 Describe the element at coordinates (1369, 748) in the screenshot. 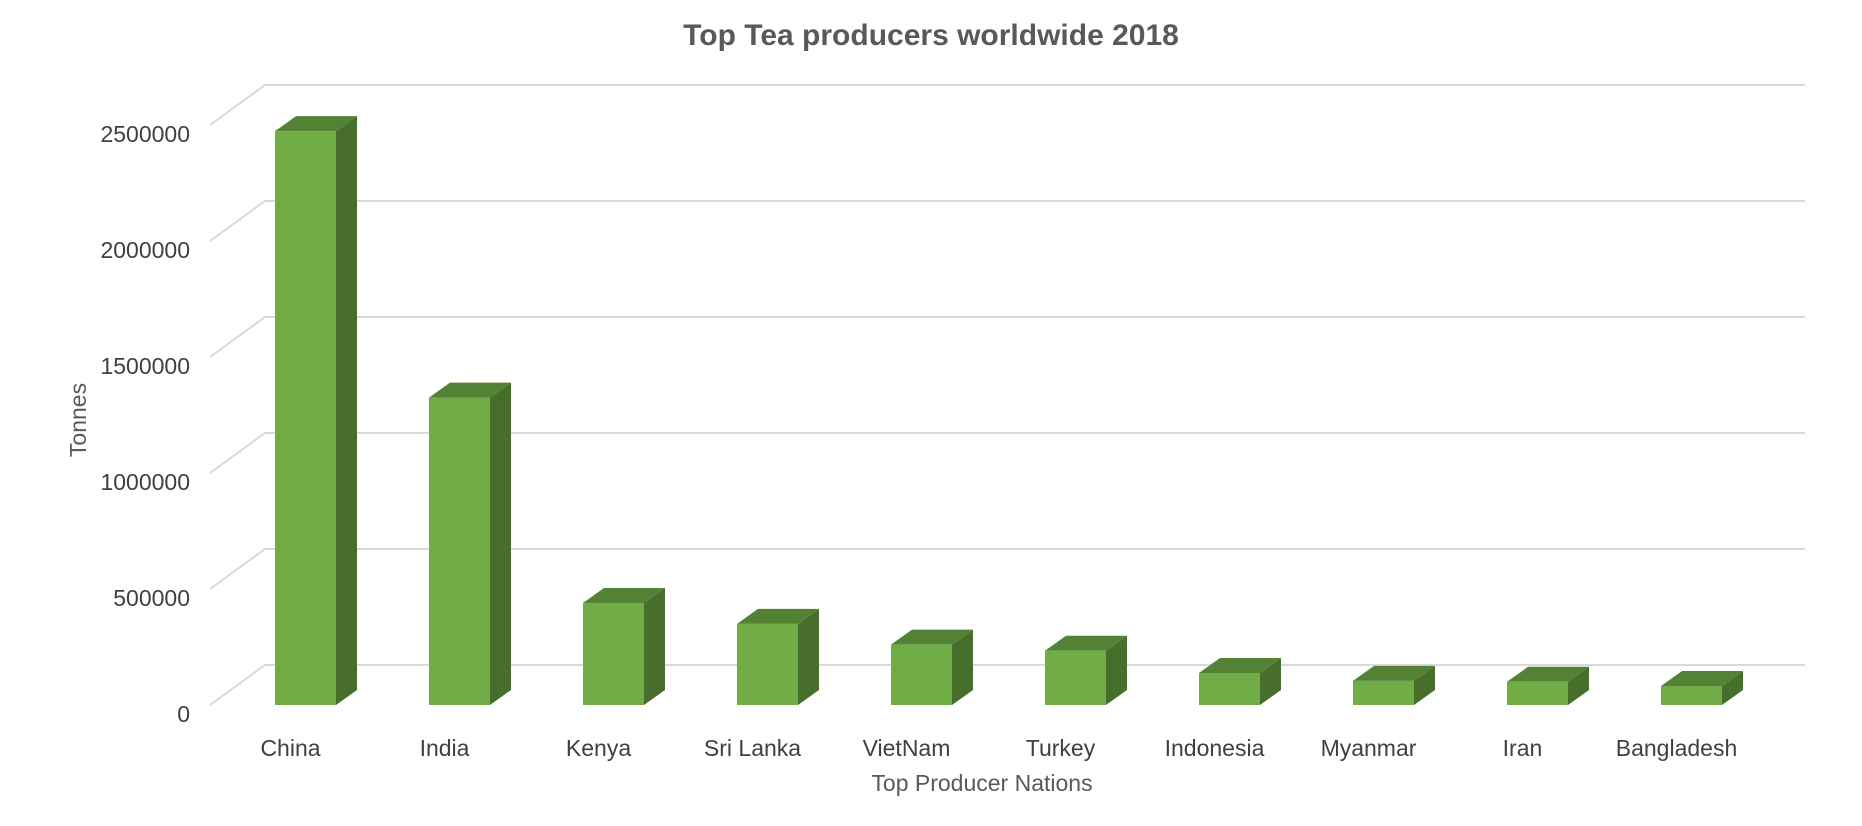

I see `x-tick-label: Myanmar` at that location.